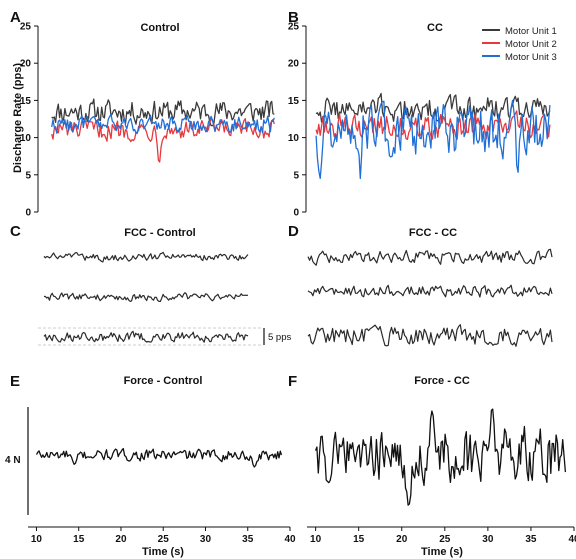 Image resolution: width=576 pixels, height=559 pixels. What do you see at coordinates (279, 337) in the screenshot?
I see `pps-scale-label: 5 pps` at bounding box center [279, 337].